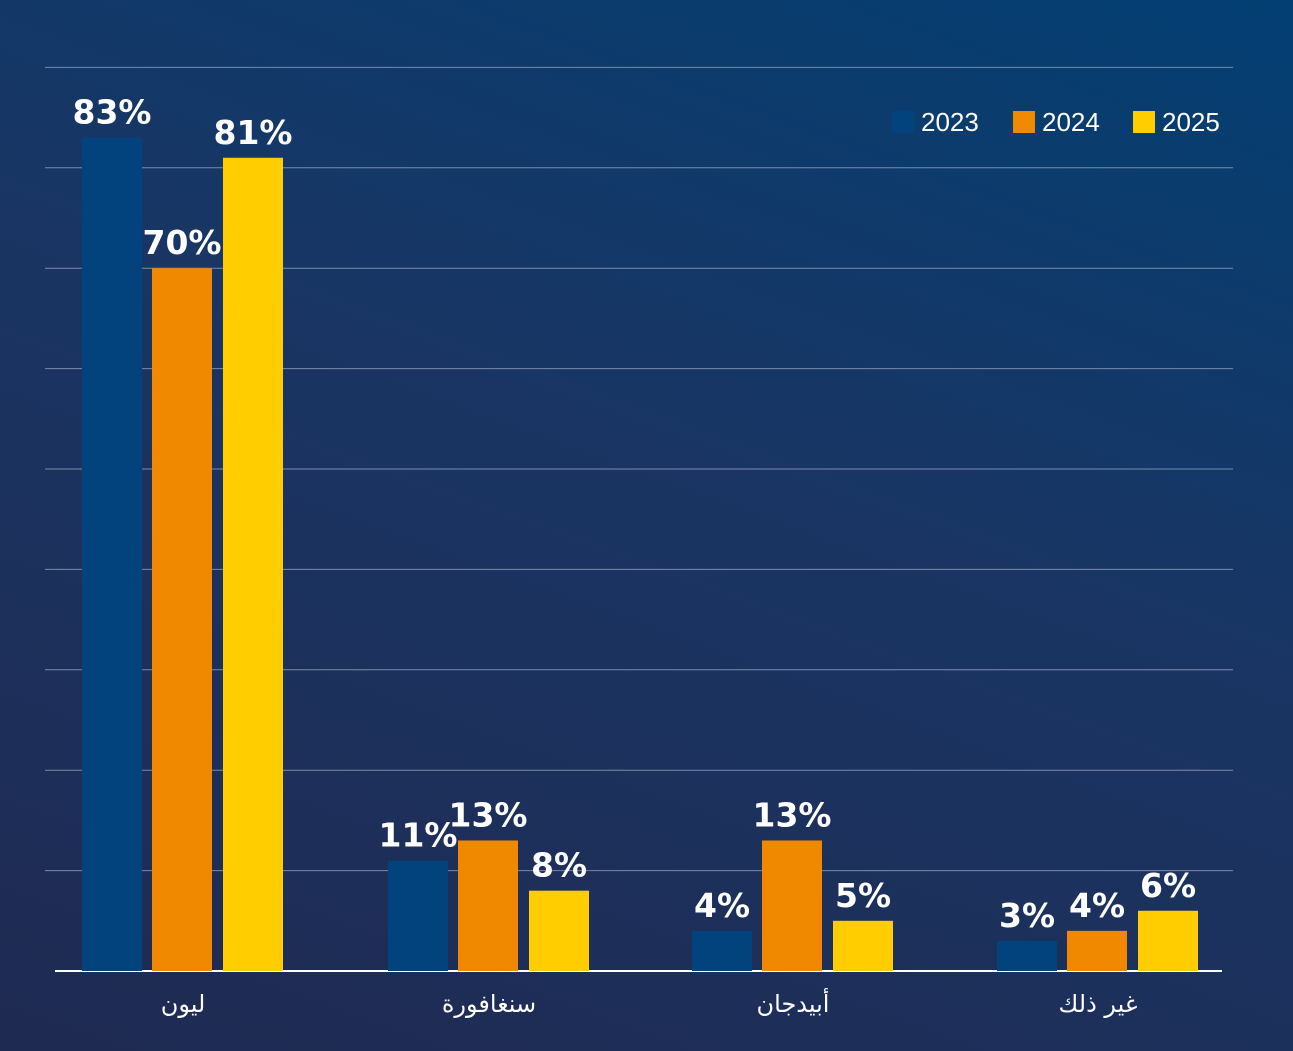  I want to click on category-labels: ليون سنغافورة أبيدجان غير ذلك, so click(649, 1003).